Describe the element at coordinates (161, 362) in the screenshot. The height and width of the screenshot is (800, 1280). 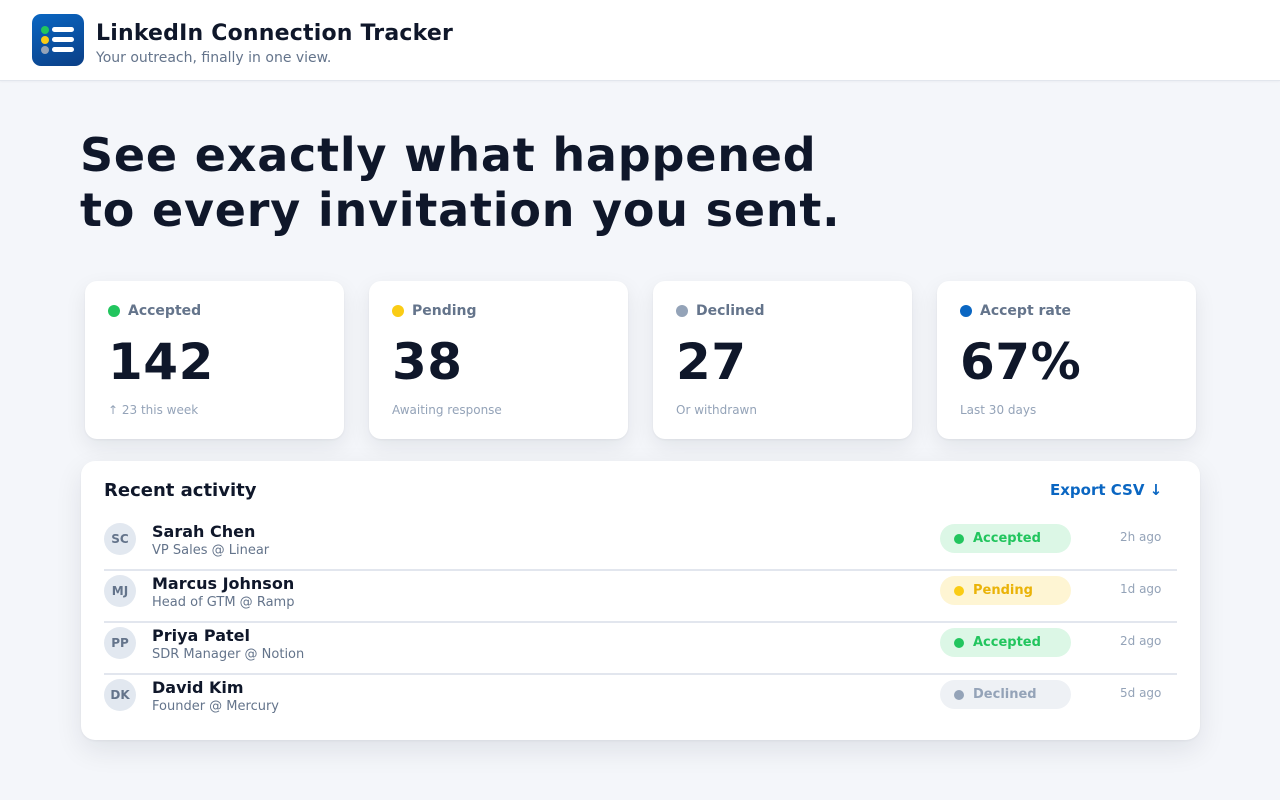
I see `stat-value: 142` at that location.